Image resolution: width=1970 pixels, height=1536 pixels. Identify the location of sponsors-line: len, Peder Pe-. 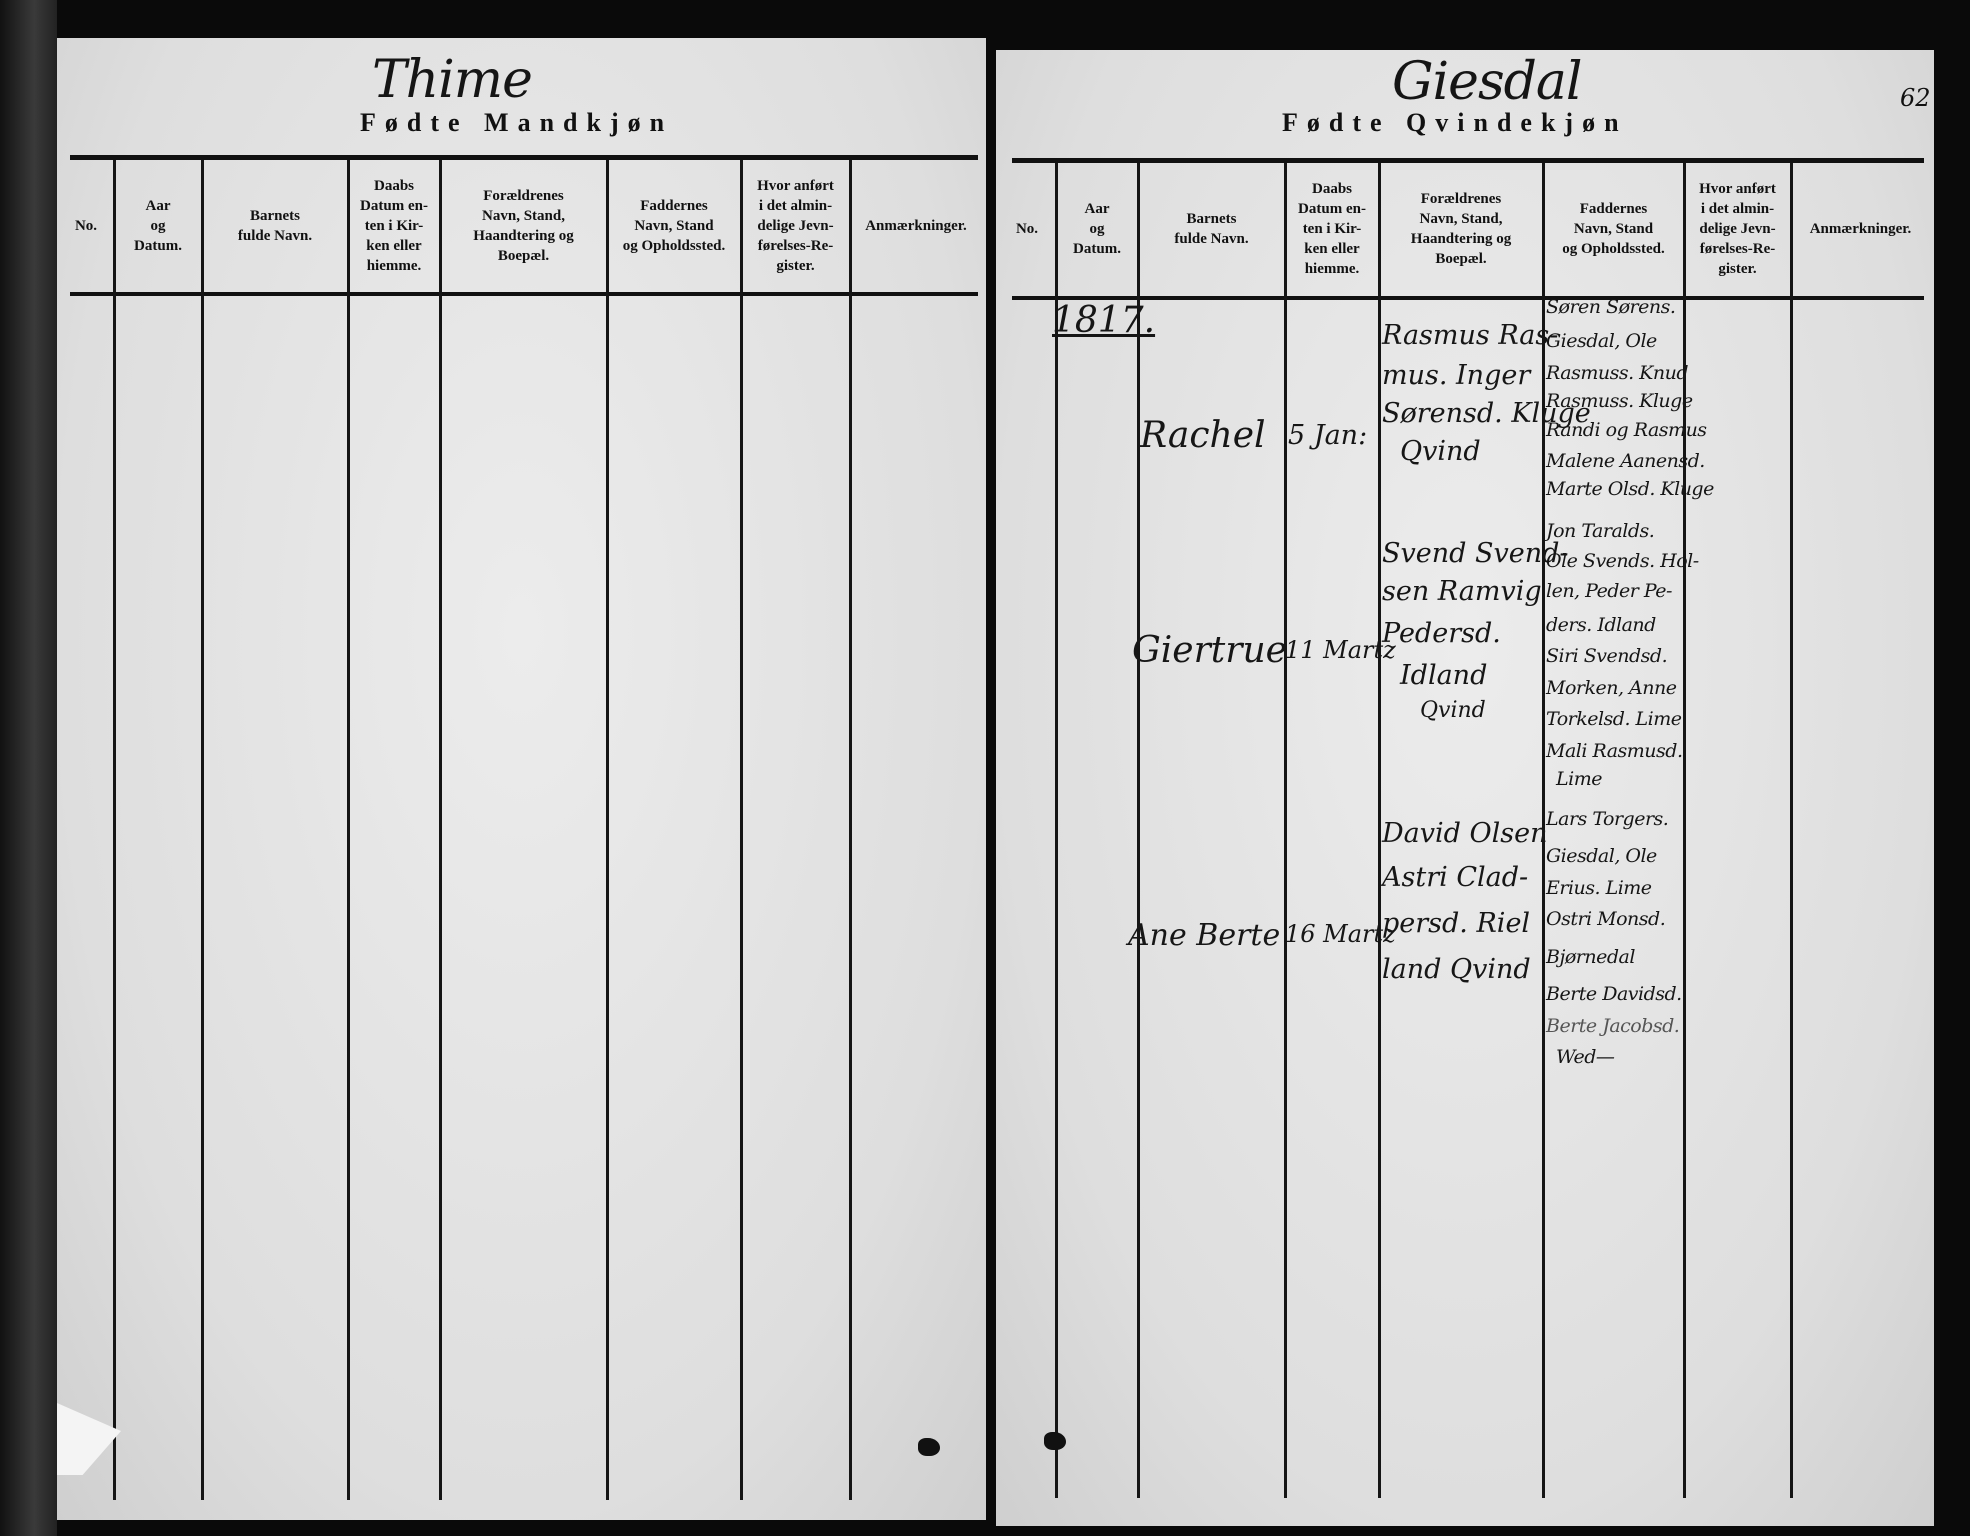
(1609, 591).